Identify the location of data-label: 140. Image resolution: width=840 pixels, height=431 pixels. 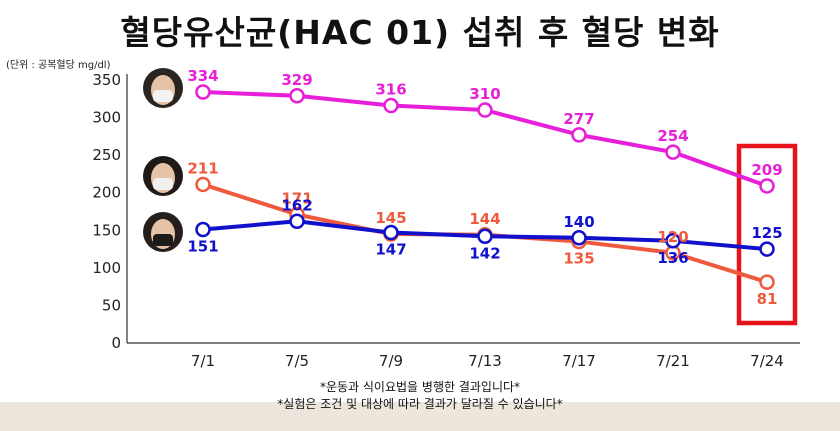
(578, 222).